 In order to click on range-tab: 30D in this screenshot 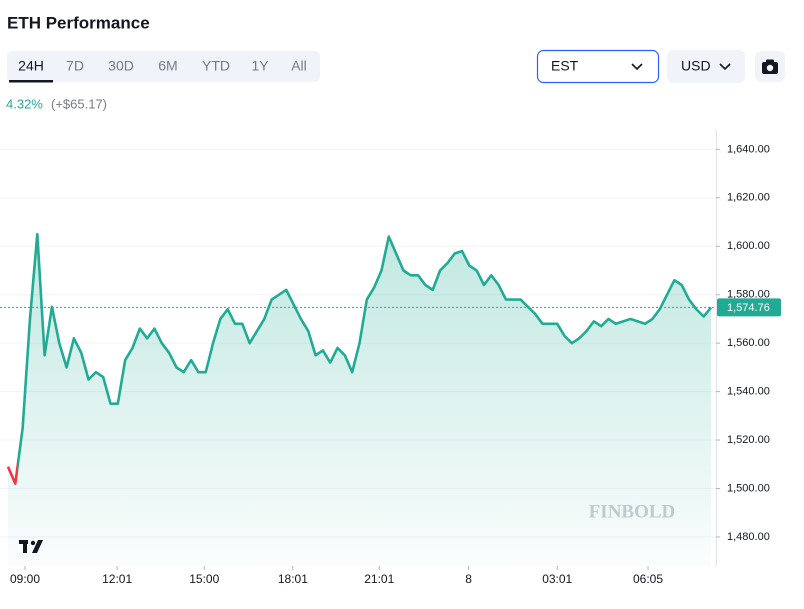, I will do `click(121, 66)`.